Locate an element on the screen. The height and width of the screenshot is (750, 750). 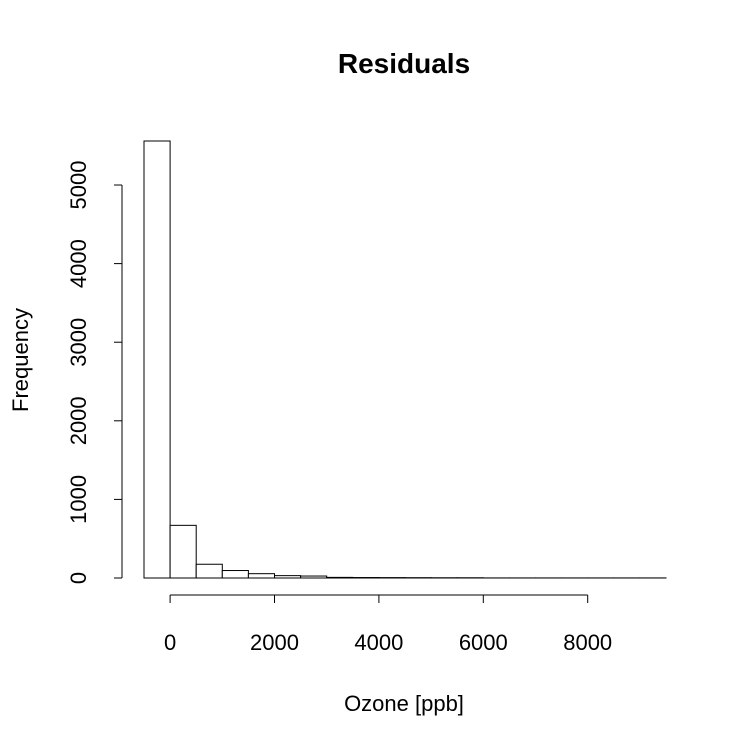
x-tick-label: 4000 is located at coordinates (378, 642).